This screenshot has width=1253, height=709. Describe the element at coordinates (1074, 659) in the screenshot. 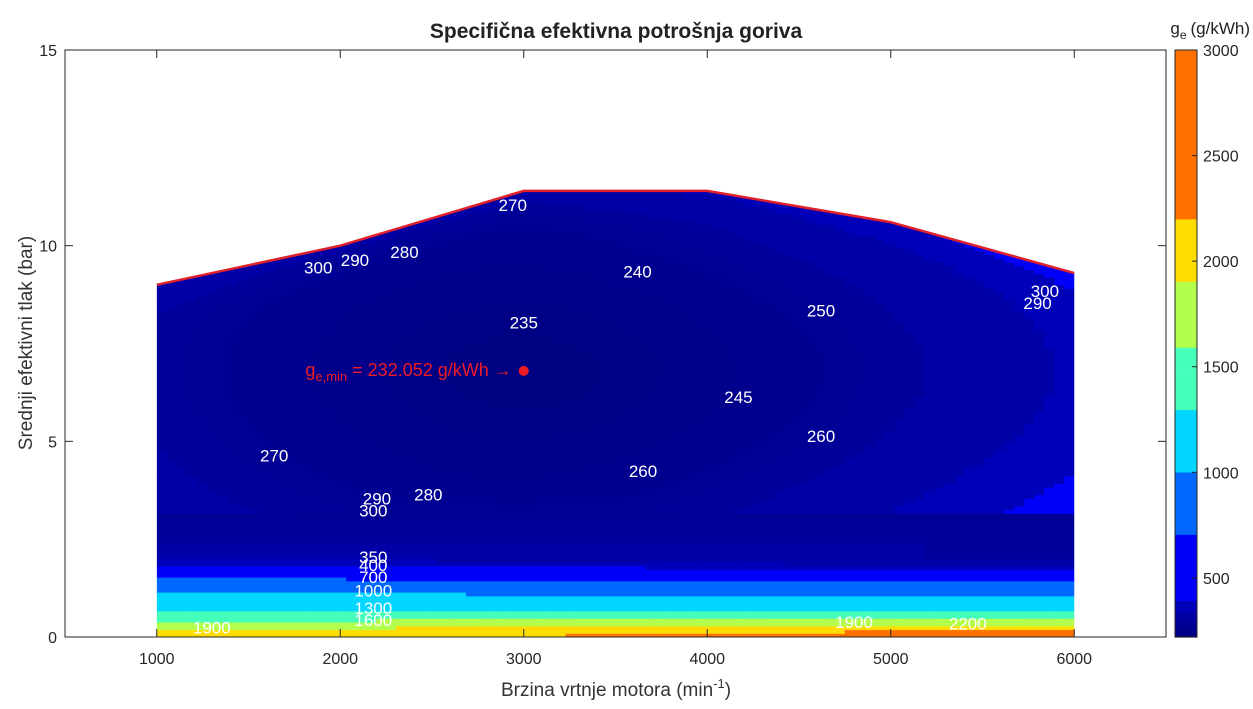

I see `x-tick-label: 6000` at that location.